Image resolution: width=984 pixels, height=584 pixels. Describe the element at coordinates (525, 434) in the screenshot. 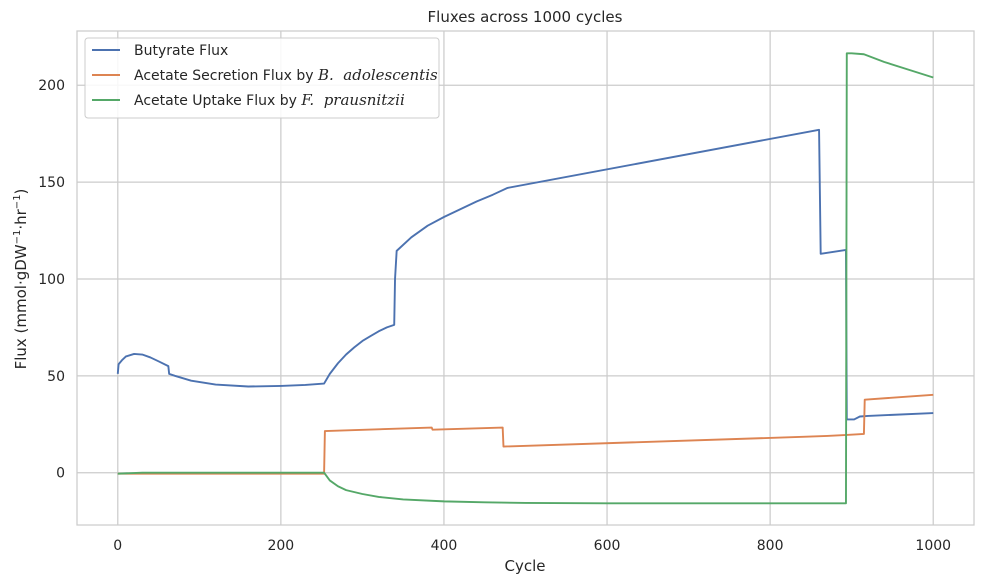

I see `series-line-acetate-secretion` at that location.